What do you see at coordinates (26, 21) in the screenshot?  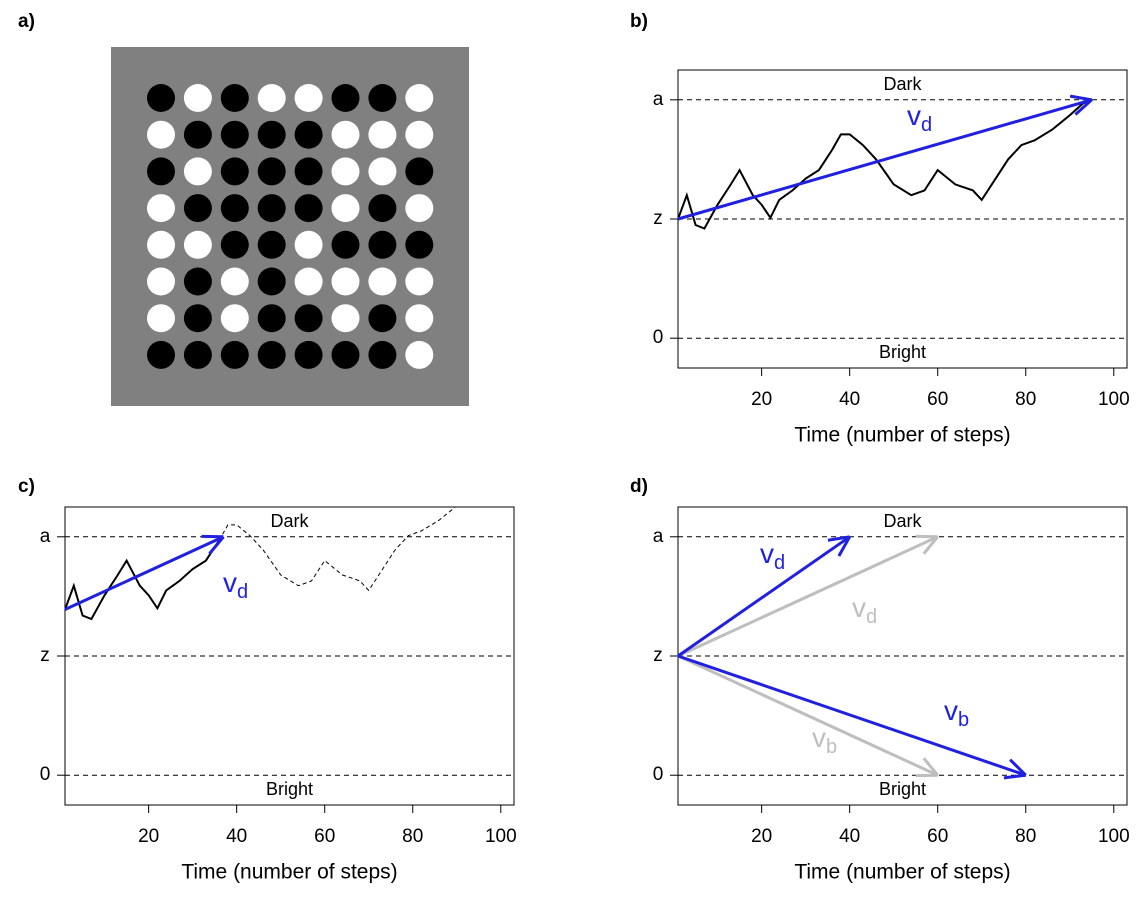 I see `panel-label: a)` at bounding box center [26, 21].